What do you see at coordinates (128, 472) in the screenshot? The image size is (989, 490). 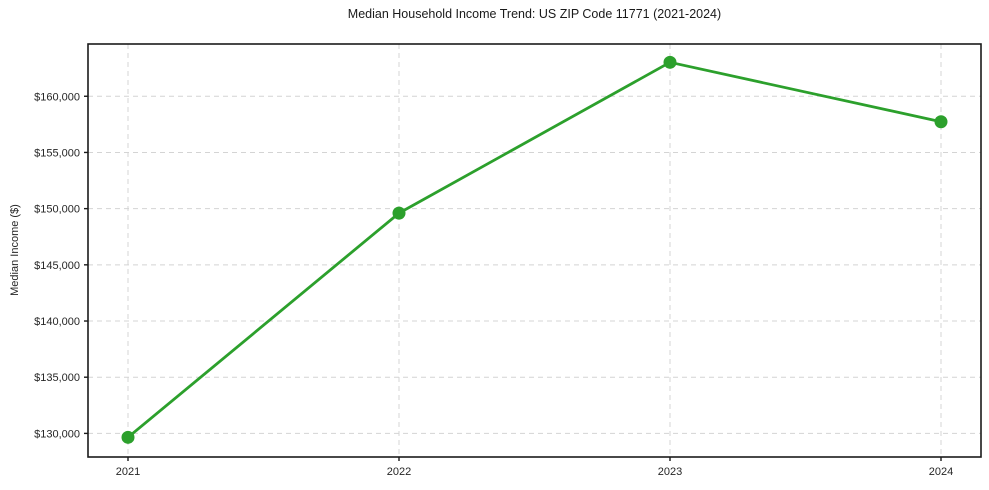 I see `x-tick-label: 2021` at bounding box center [128, 472].